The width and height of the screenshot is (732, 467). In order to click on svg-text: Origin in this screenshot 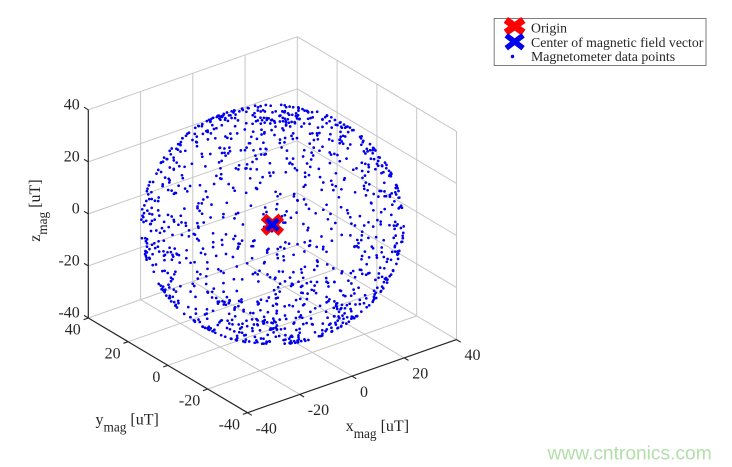, I will do `click(549, 28)`.